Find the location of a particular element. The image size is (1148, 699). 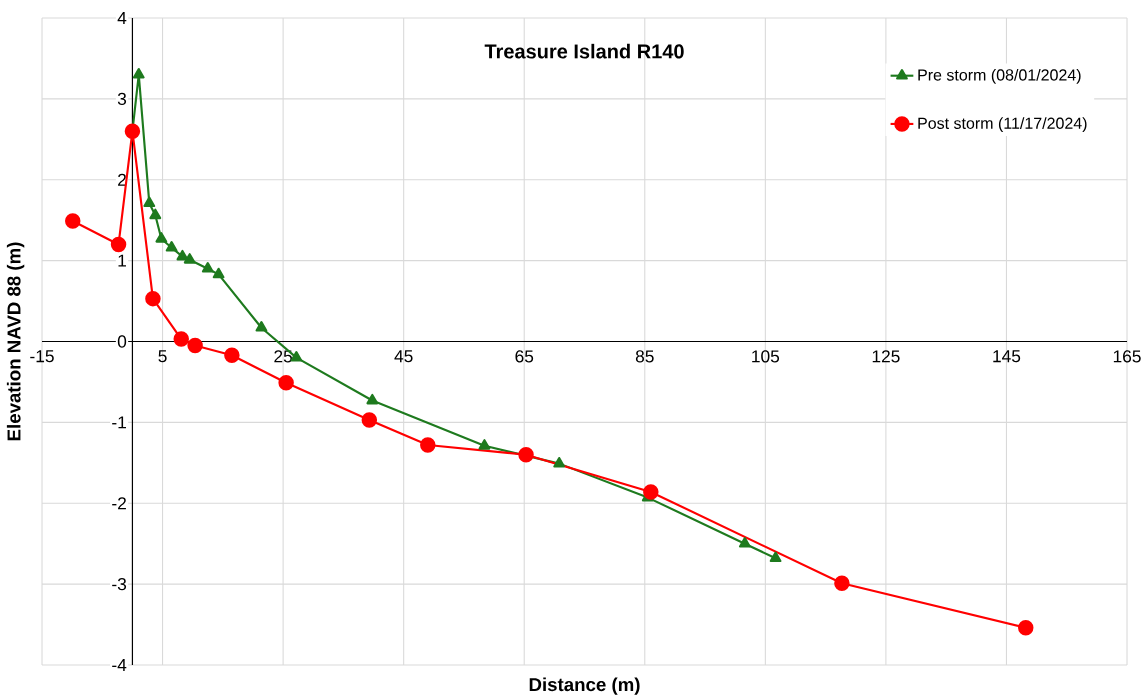

x-tick-label: 65 is located at coordinates (524, 356).